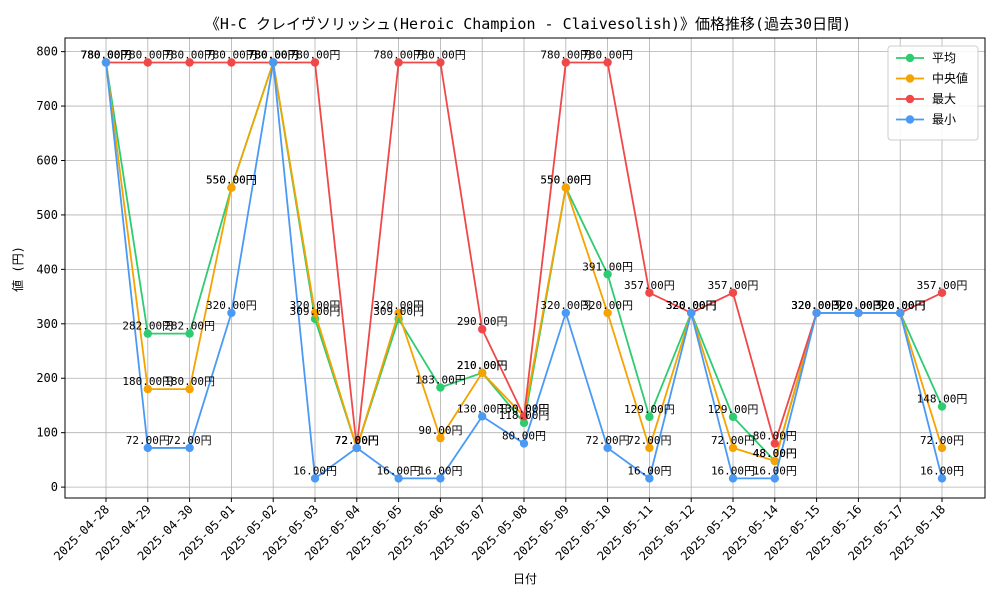 The image size is (1000, 600). Describe the element at coordinates (54, 487) in the screenshot. I see `y-tick-label: 0` at that location.